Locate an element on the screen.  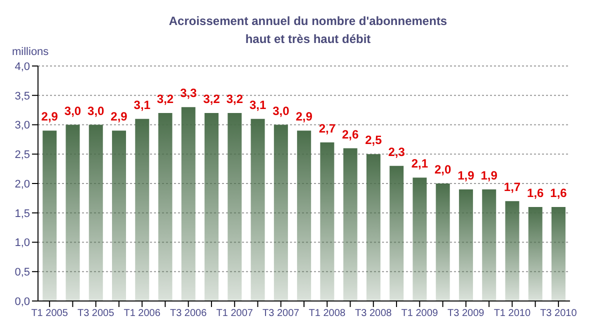
data-label: 2,7 is located at coordinates (327, 128).